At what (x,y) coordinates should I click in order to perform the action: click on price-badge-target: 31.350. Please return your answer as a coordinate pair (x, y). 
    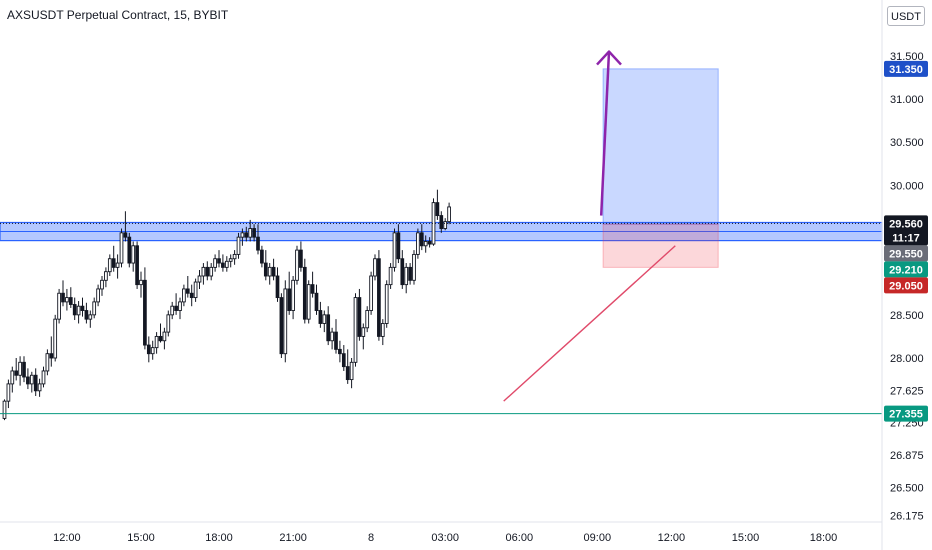
    Looking at the image, I should click on (906, 68).